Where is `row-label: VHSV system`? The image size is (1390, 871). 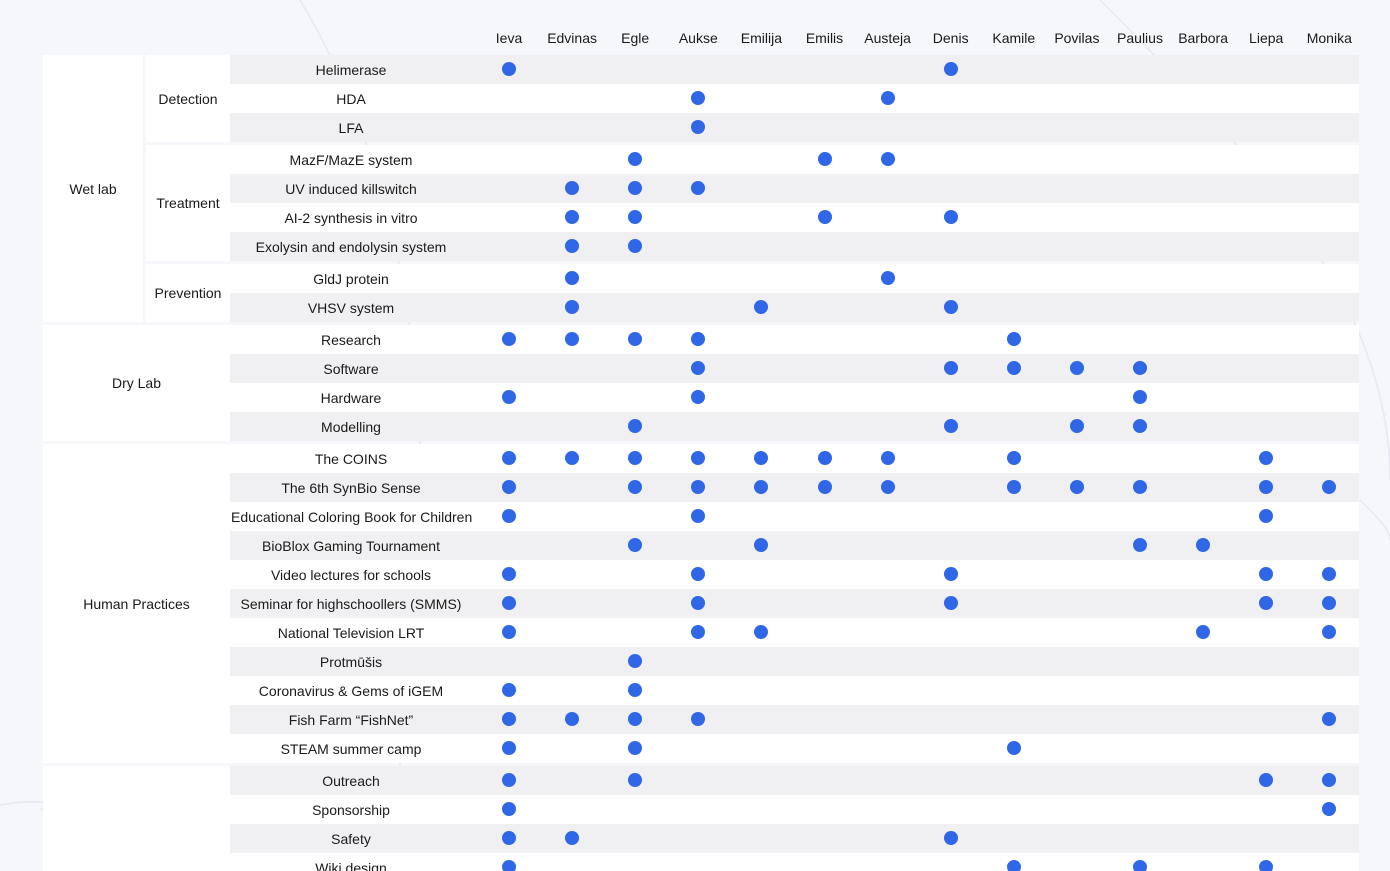 row-label: VHSV system is located at coordinates (351, 308).